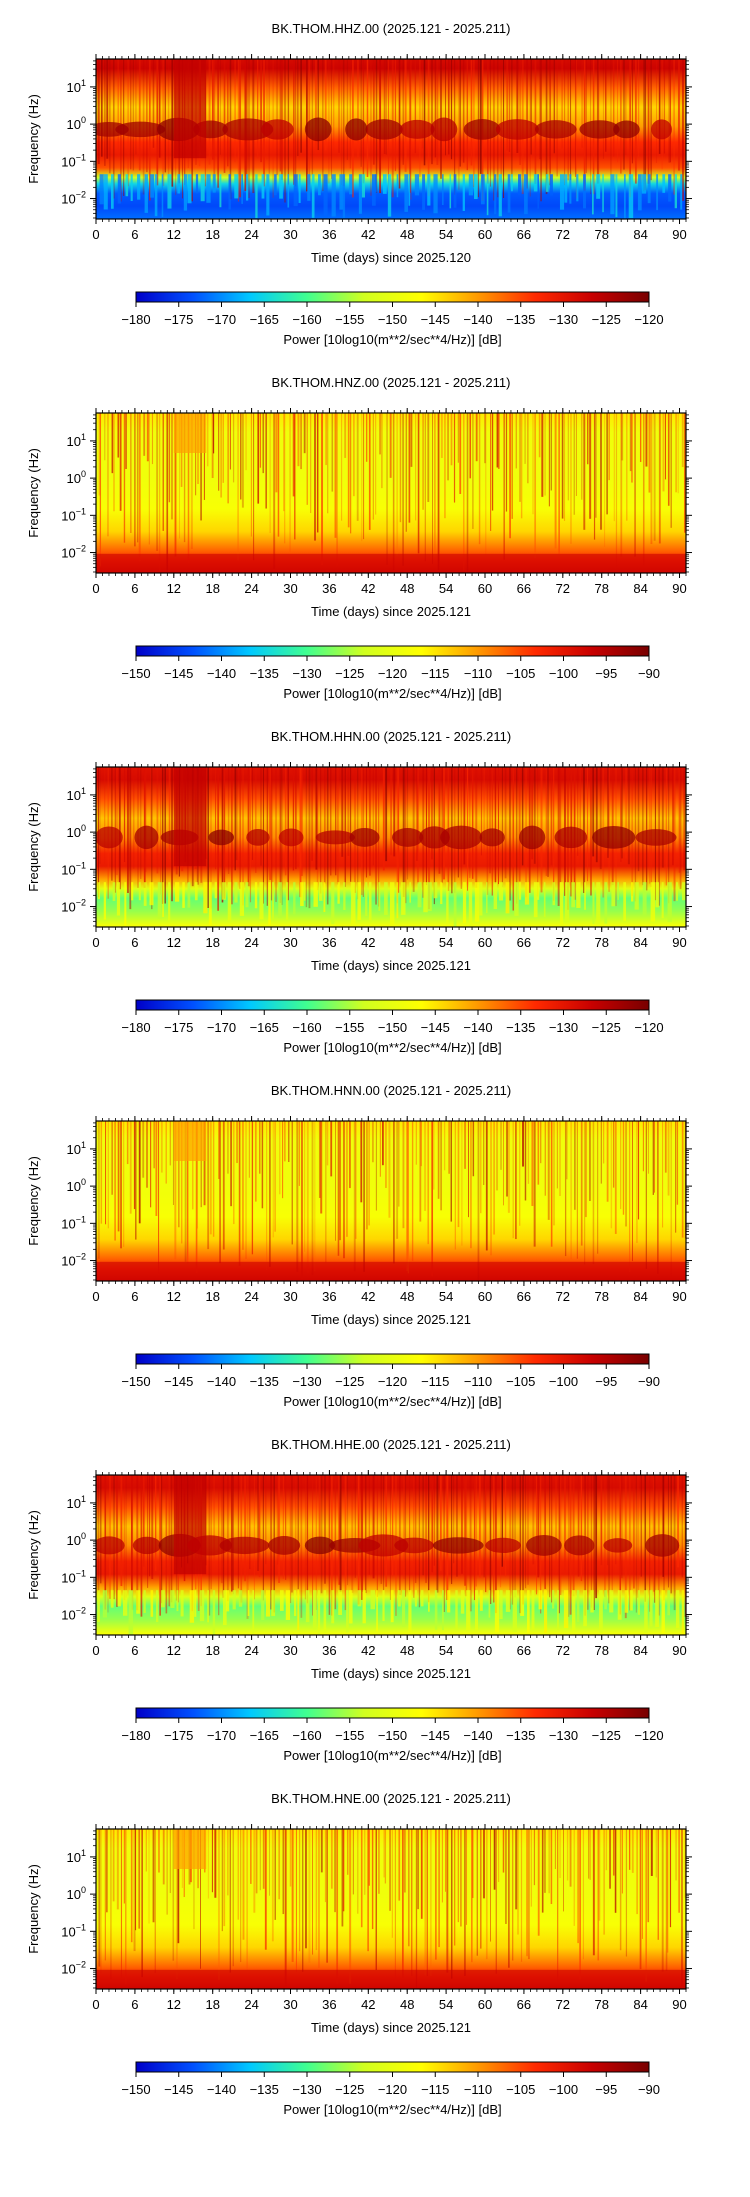  Describe the element at coordinates (640, 588) in the screenshot. I see `x-tick-label: 84` at that location.